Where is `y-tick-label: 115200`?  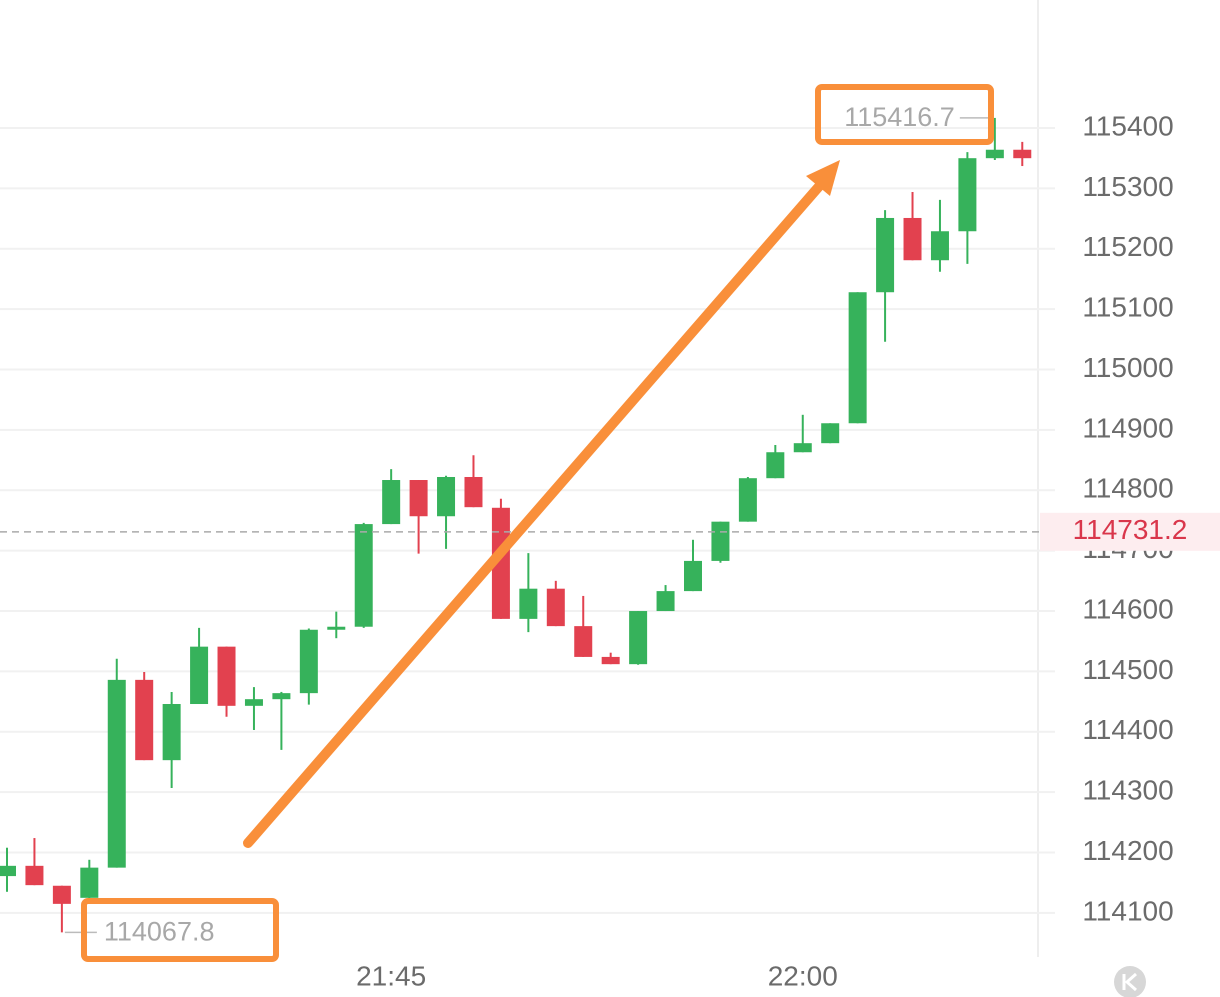 y-tick-label: 115200 is located at coordinates (1127, 246).